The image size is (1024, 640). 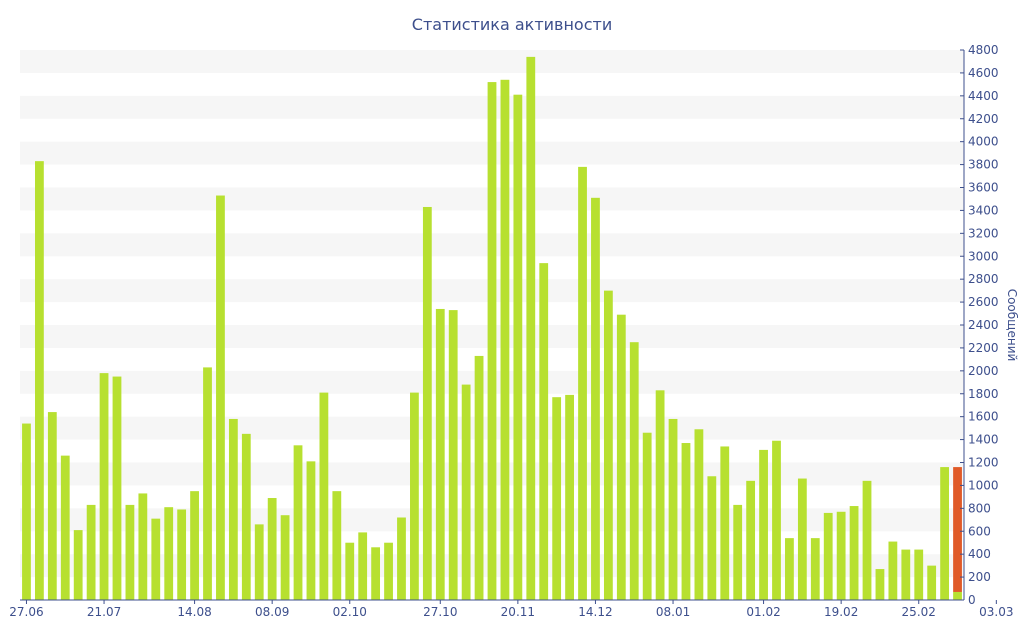 I want to click on y-tick-label: 2600, so click(x=983, y=302).